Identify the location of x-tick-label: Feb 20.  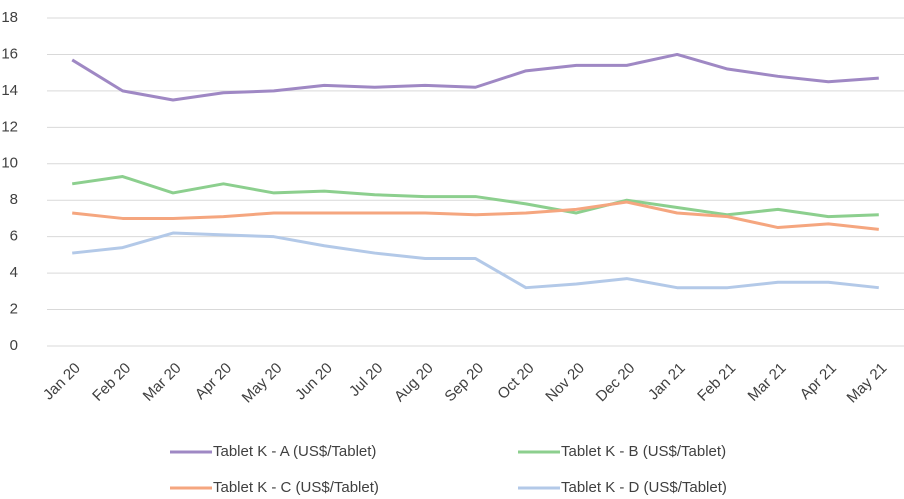
(111, 382).